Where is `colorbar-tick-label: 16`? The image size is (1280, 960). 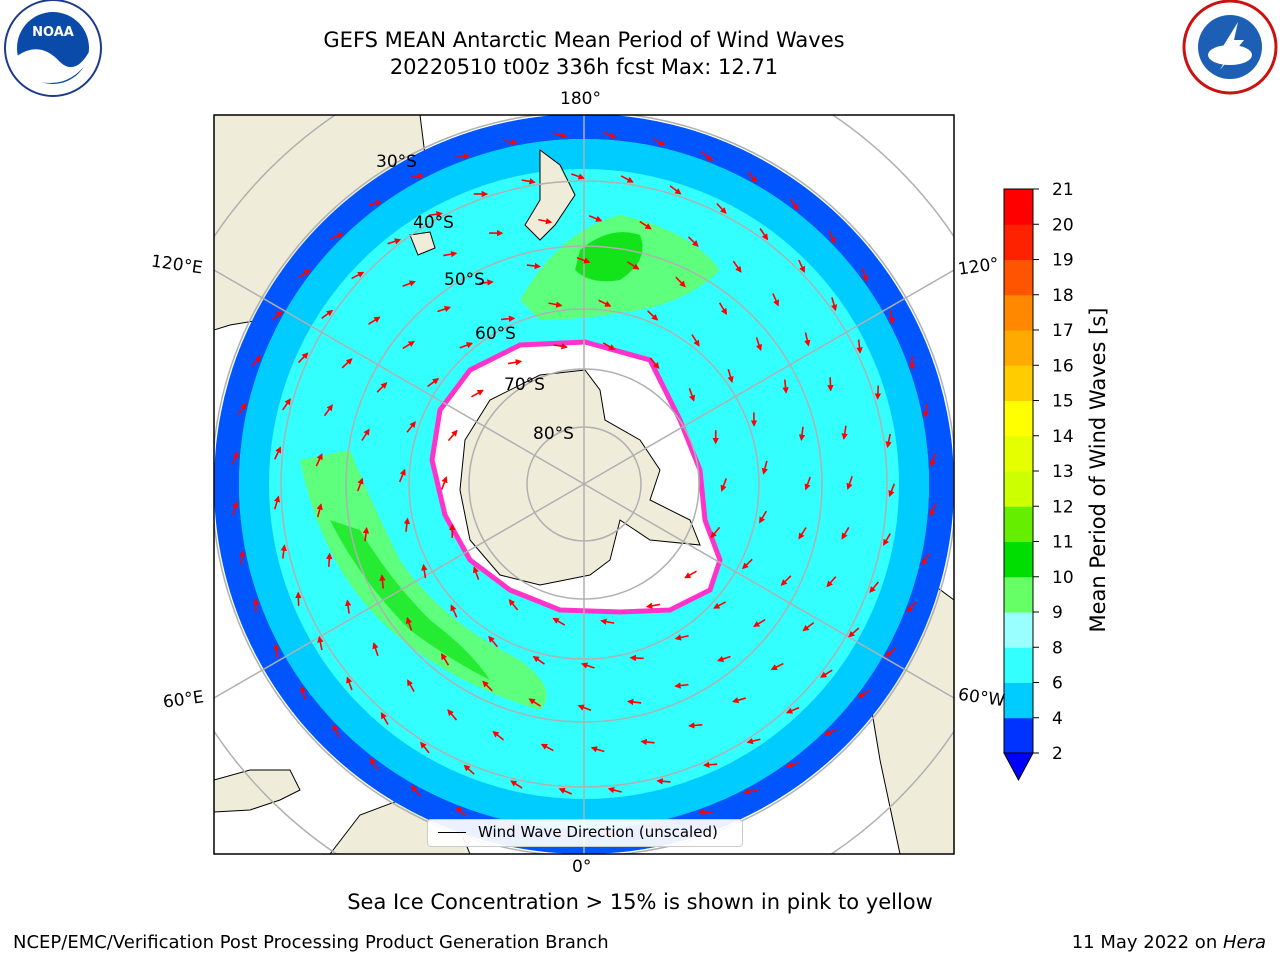
colorbar-tick-label: 16 is located at coordinates (1063, 366).